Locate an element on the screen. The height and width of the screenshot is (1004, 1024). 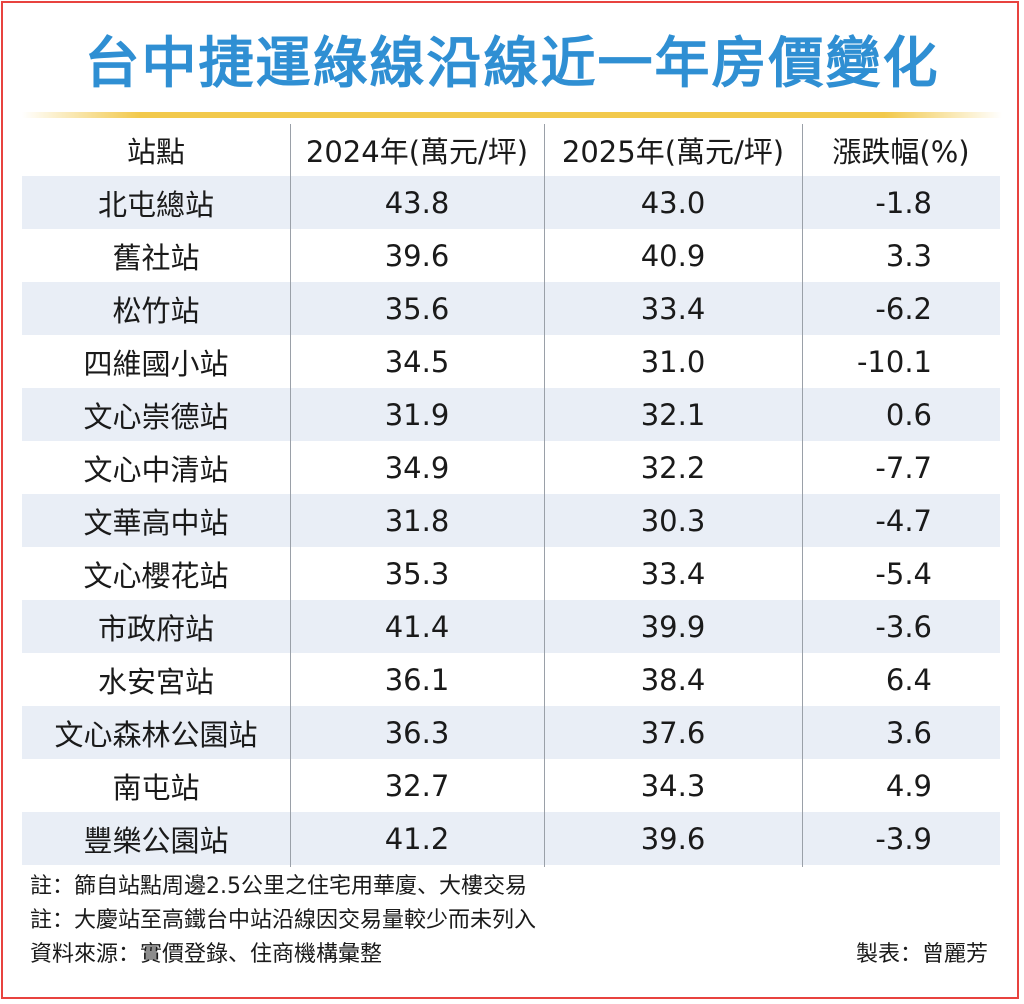
price-2025: 38.4 is located at coordinates (673, 679).